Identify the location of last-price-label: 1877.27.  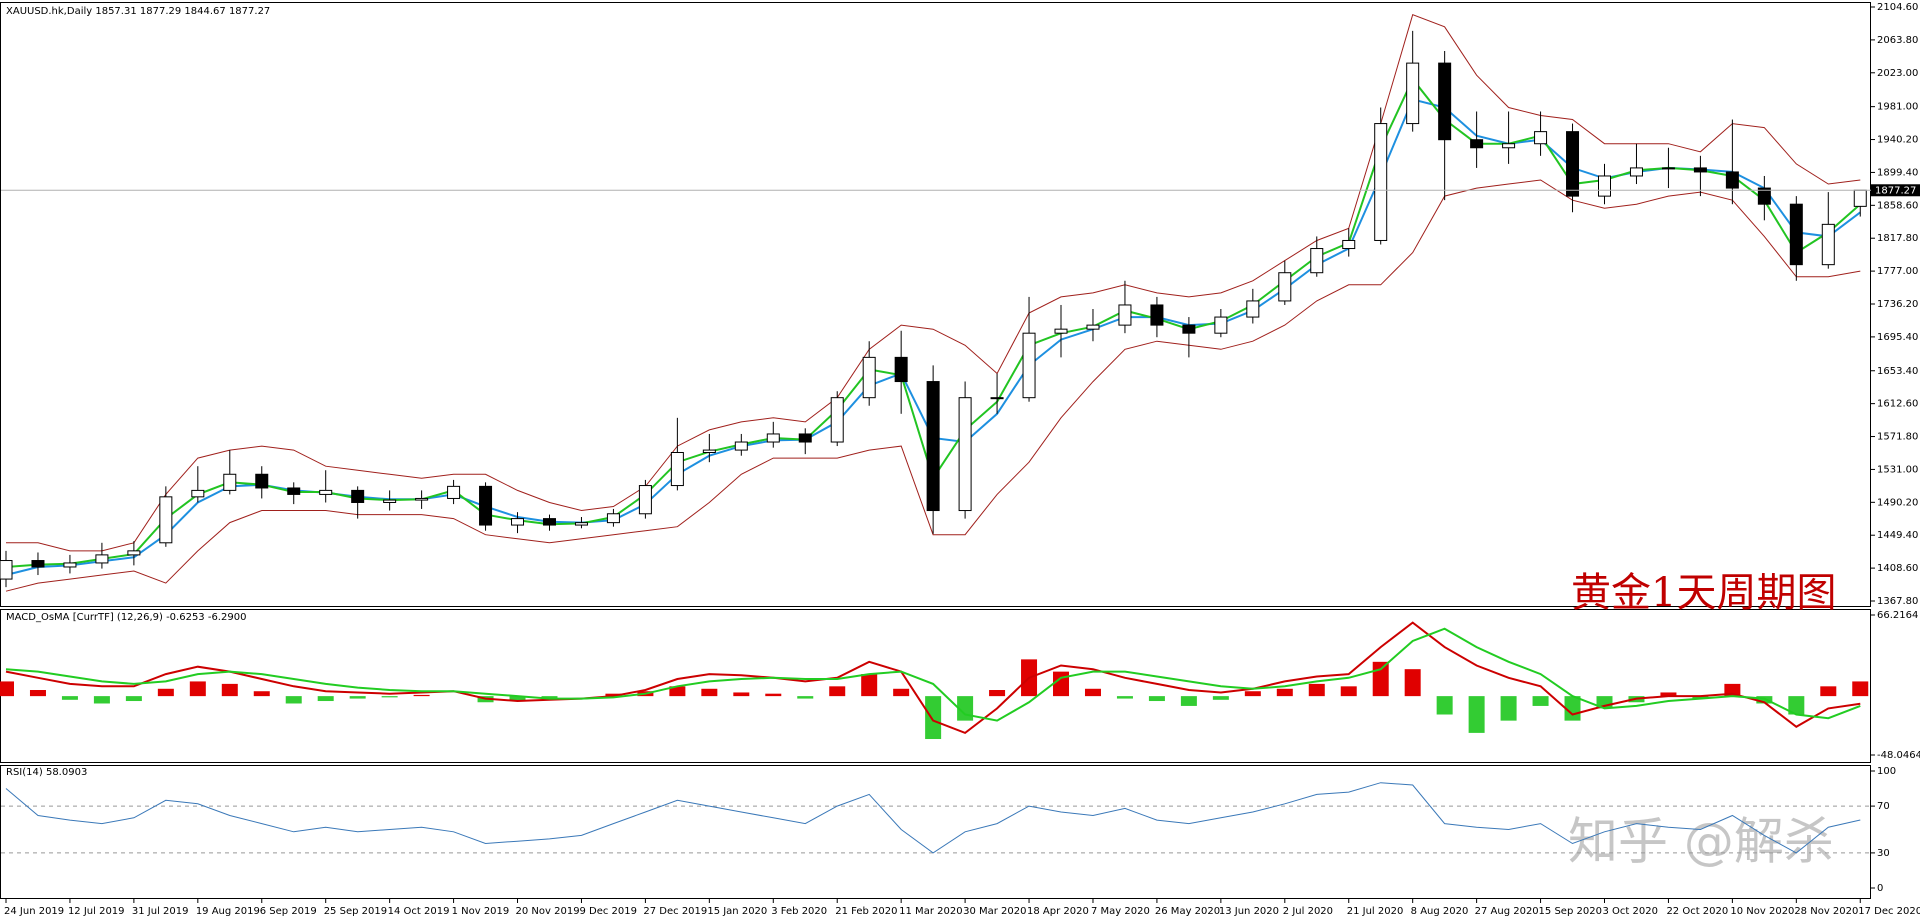
(1895, 190).